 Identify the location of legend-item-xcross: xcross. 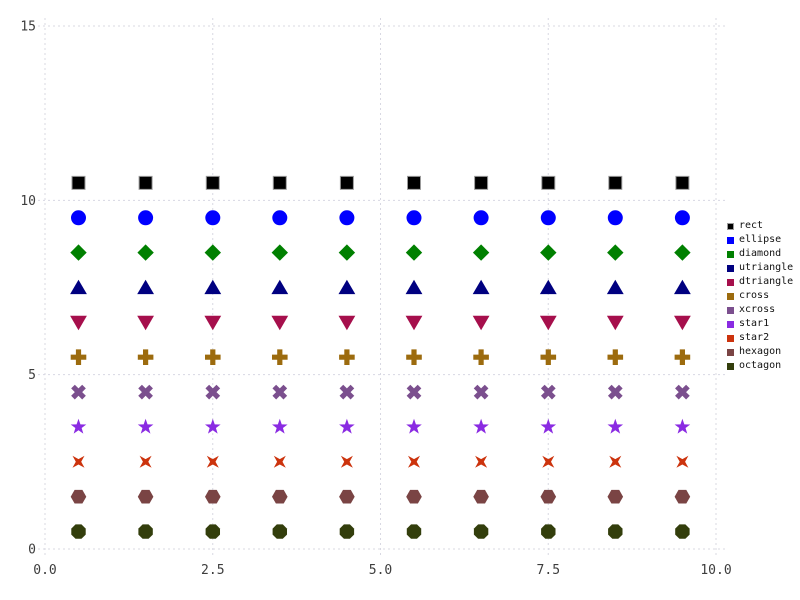
(760, 310).